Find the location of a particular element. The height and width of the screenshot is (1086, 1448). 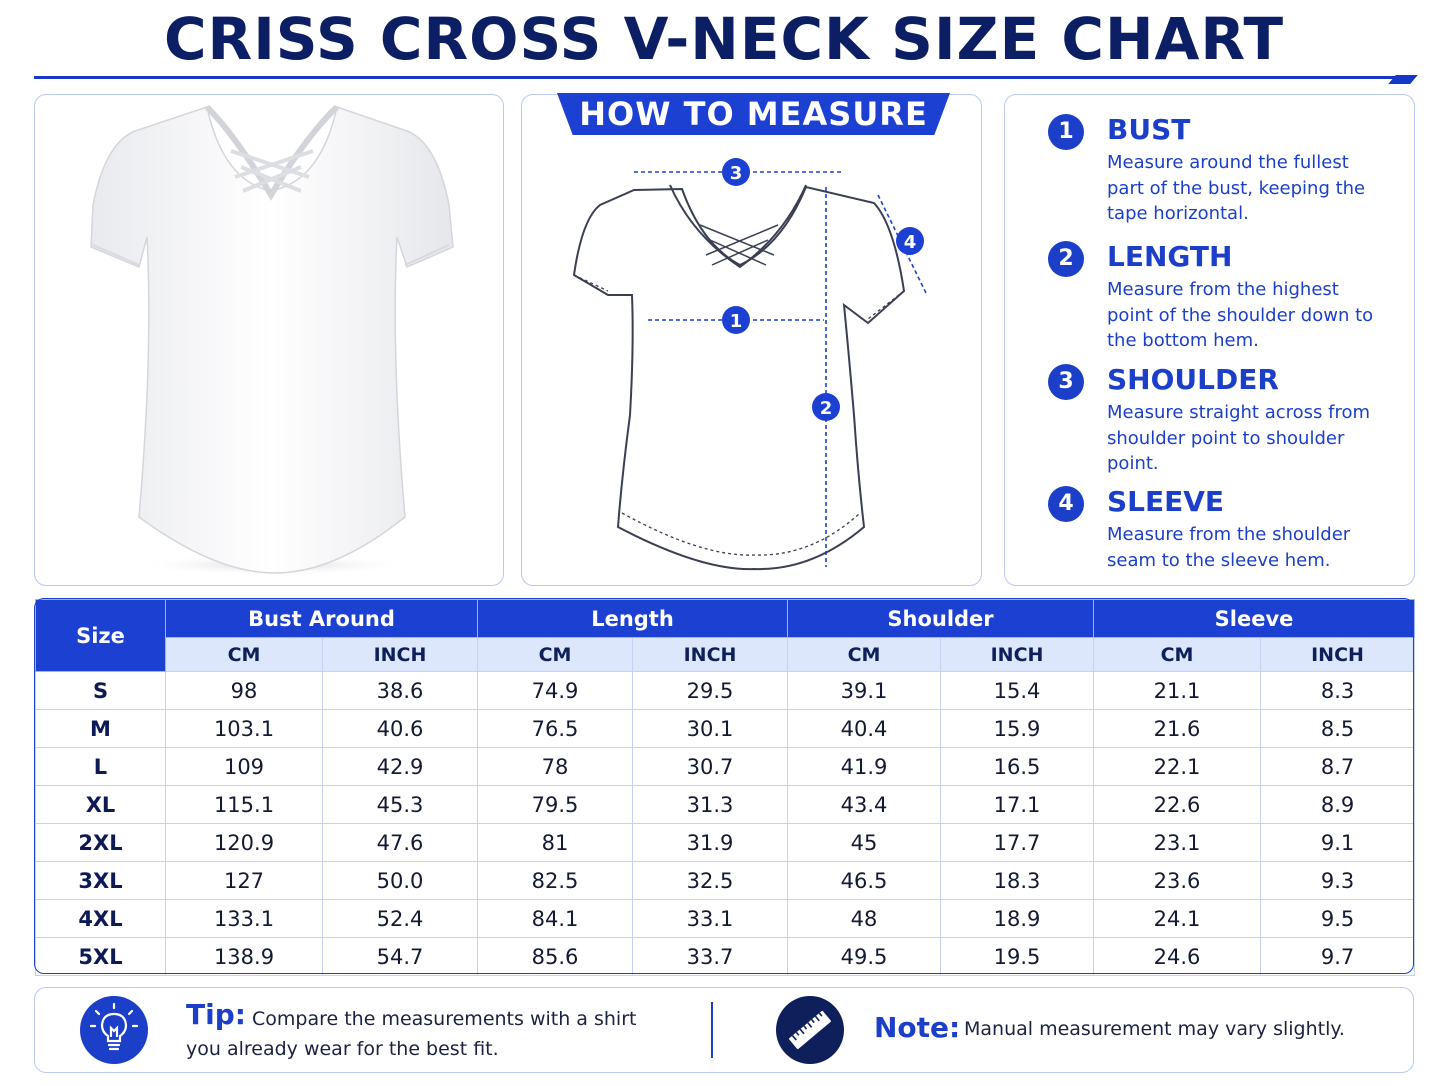

table-cell: 8.5 is located at coordinates (1338, 728).